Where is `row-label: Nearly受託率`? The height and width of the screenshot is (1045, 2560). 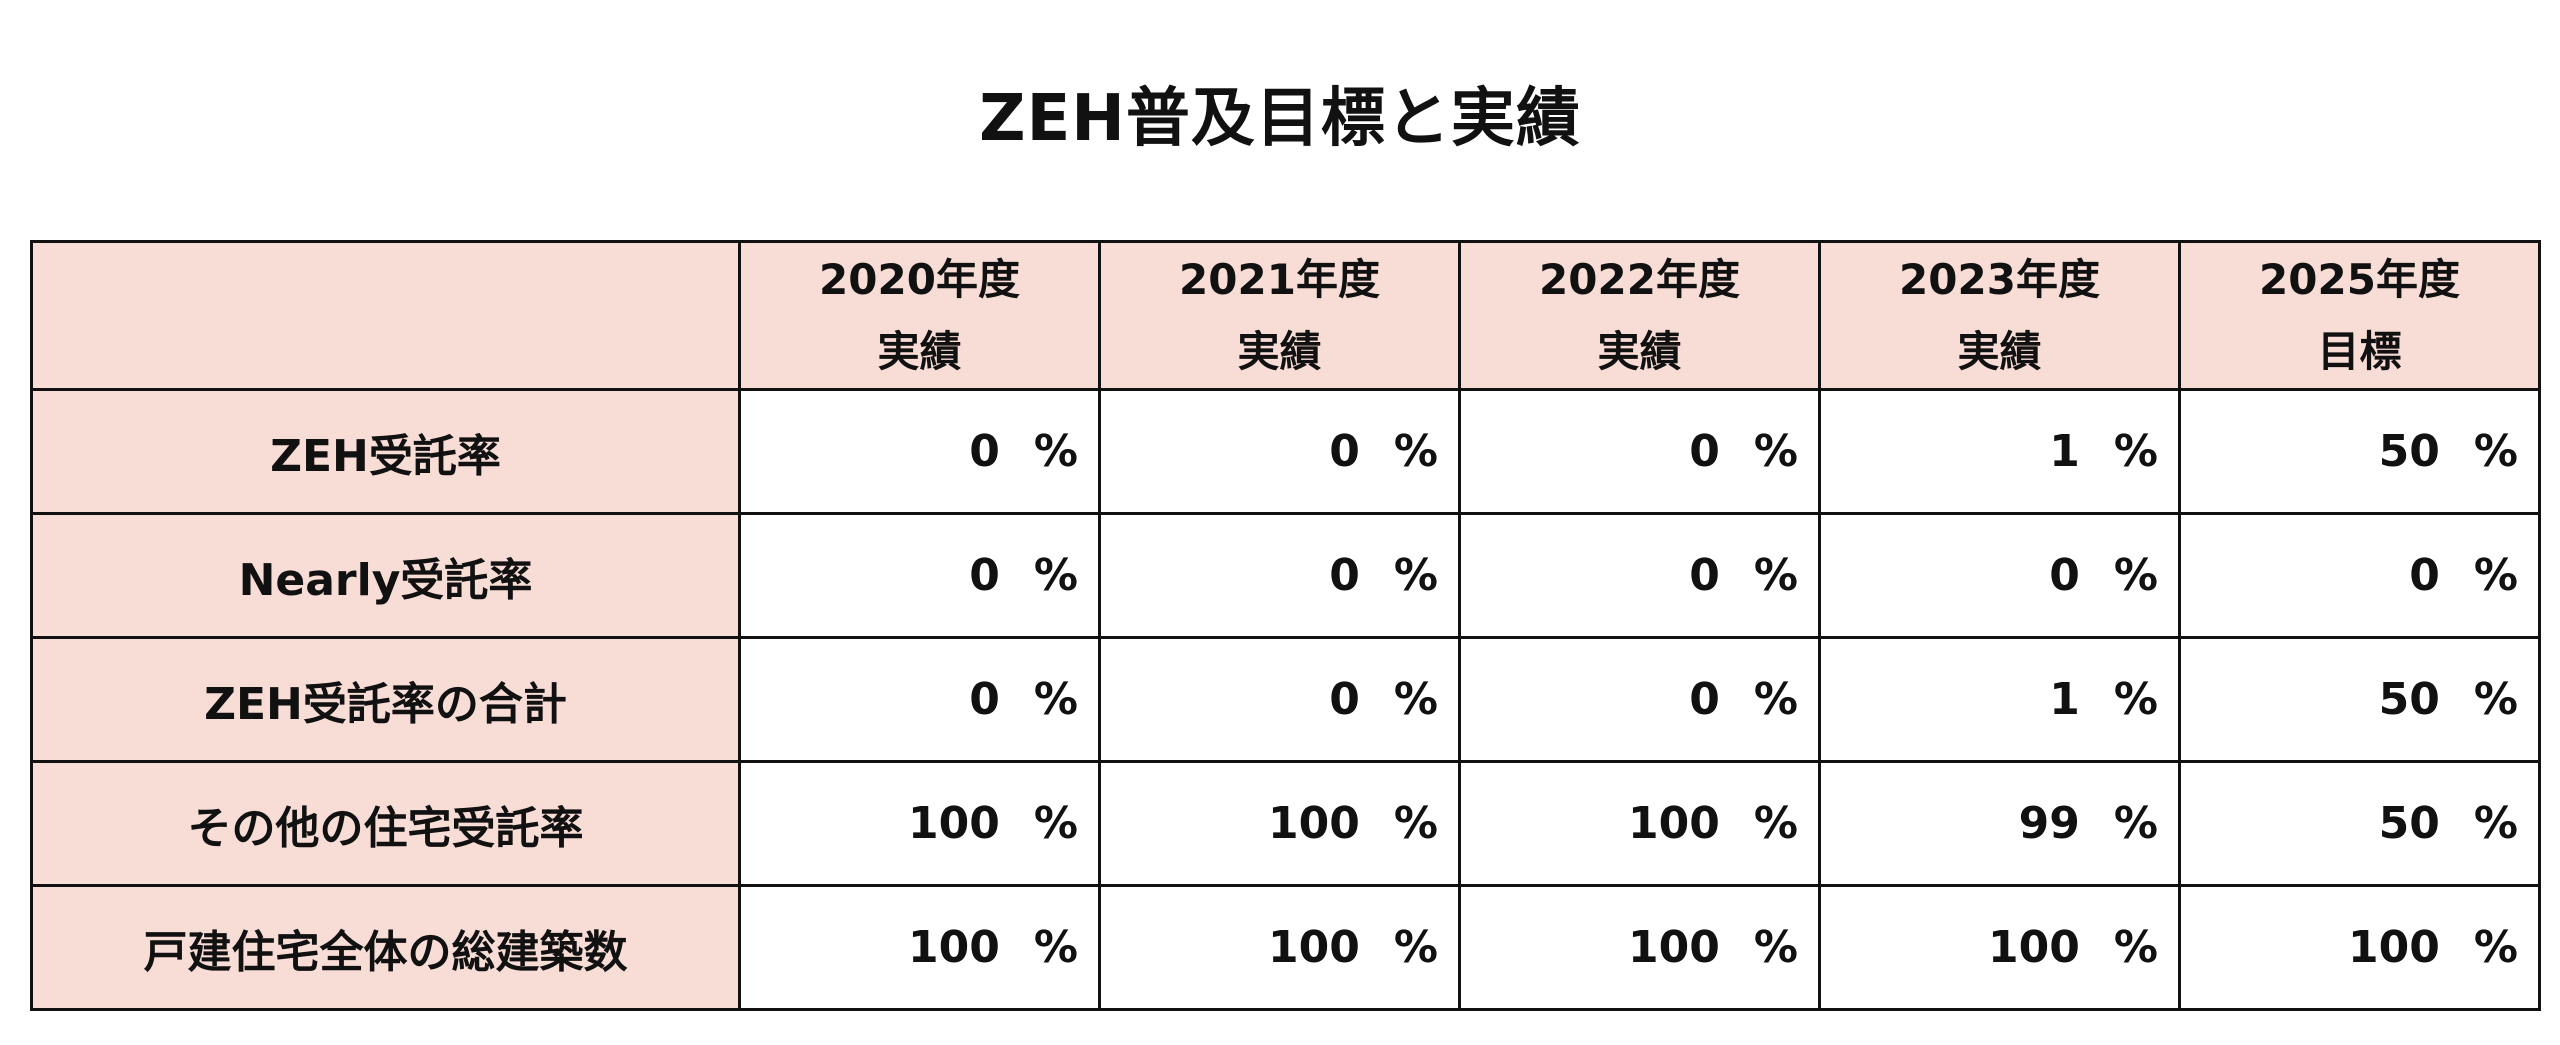 row-label: Nearly受託率 is located at coordinates (385, 575).